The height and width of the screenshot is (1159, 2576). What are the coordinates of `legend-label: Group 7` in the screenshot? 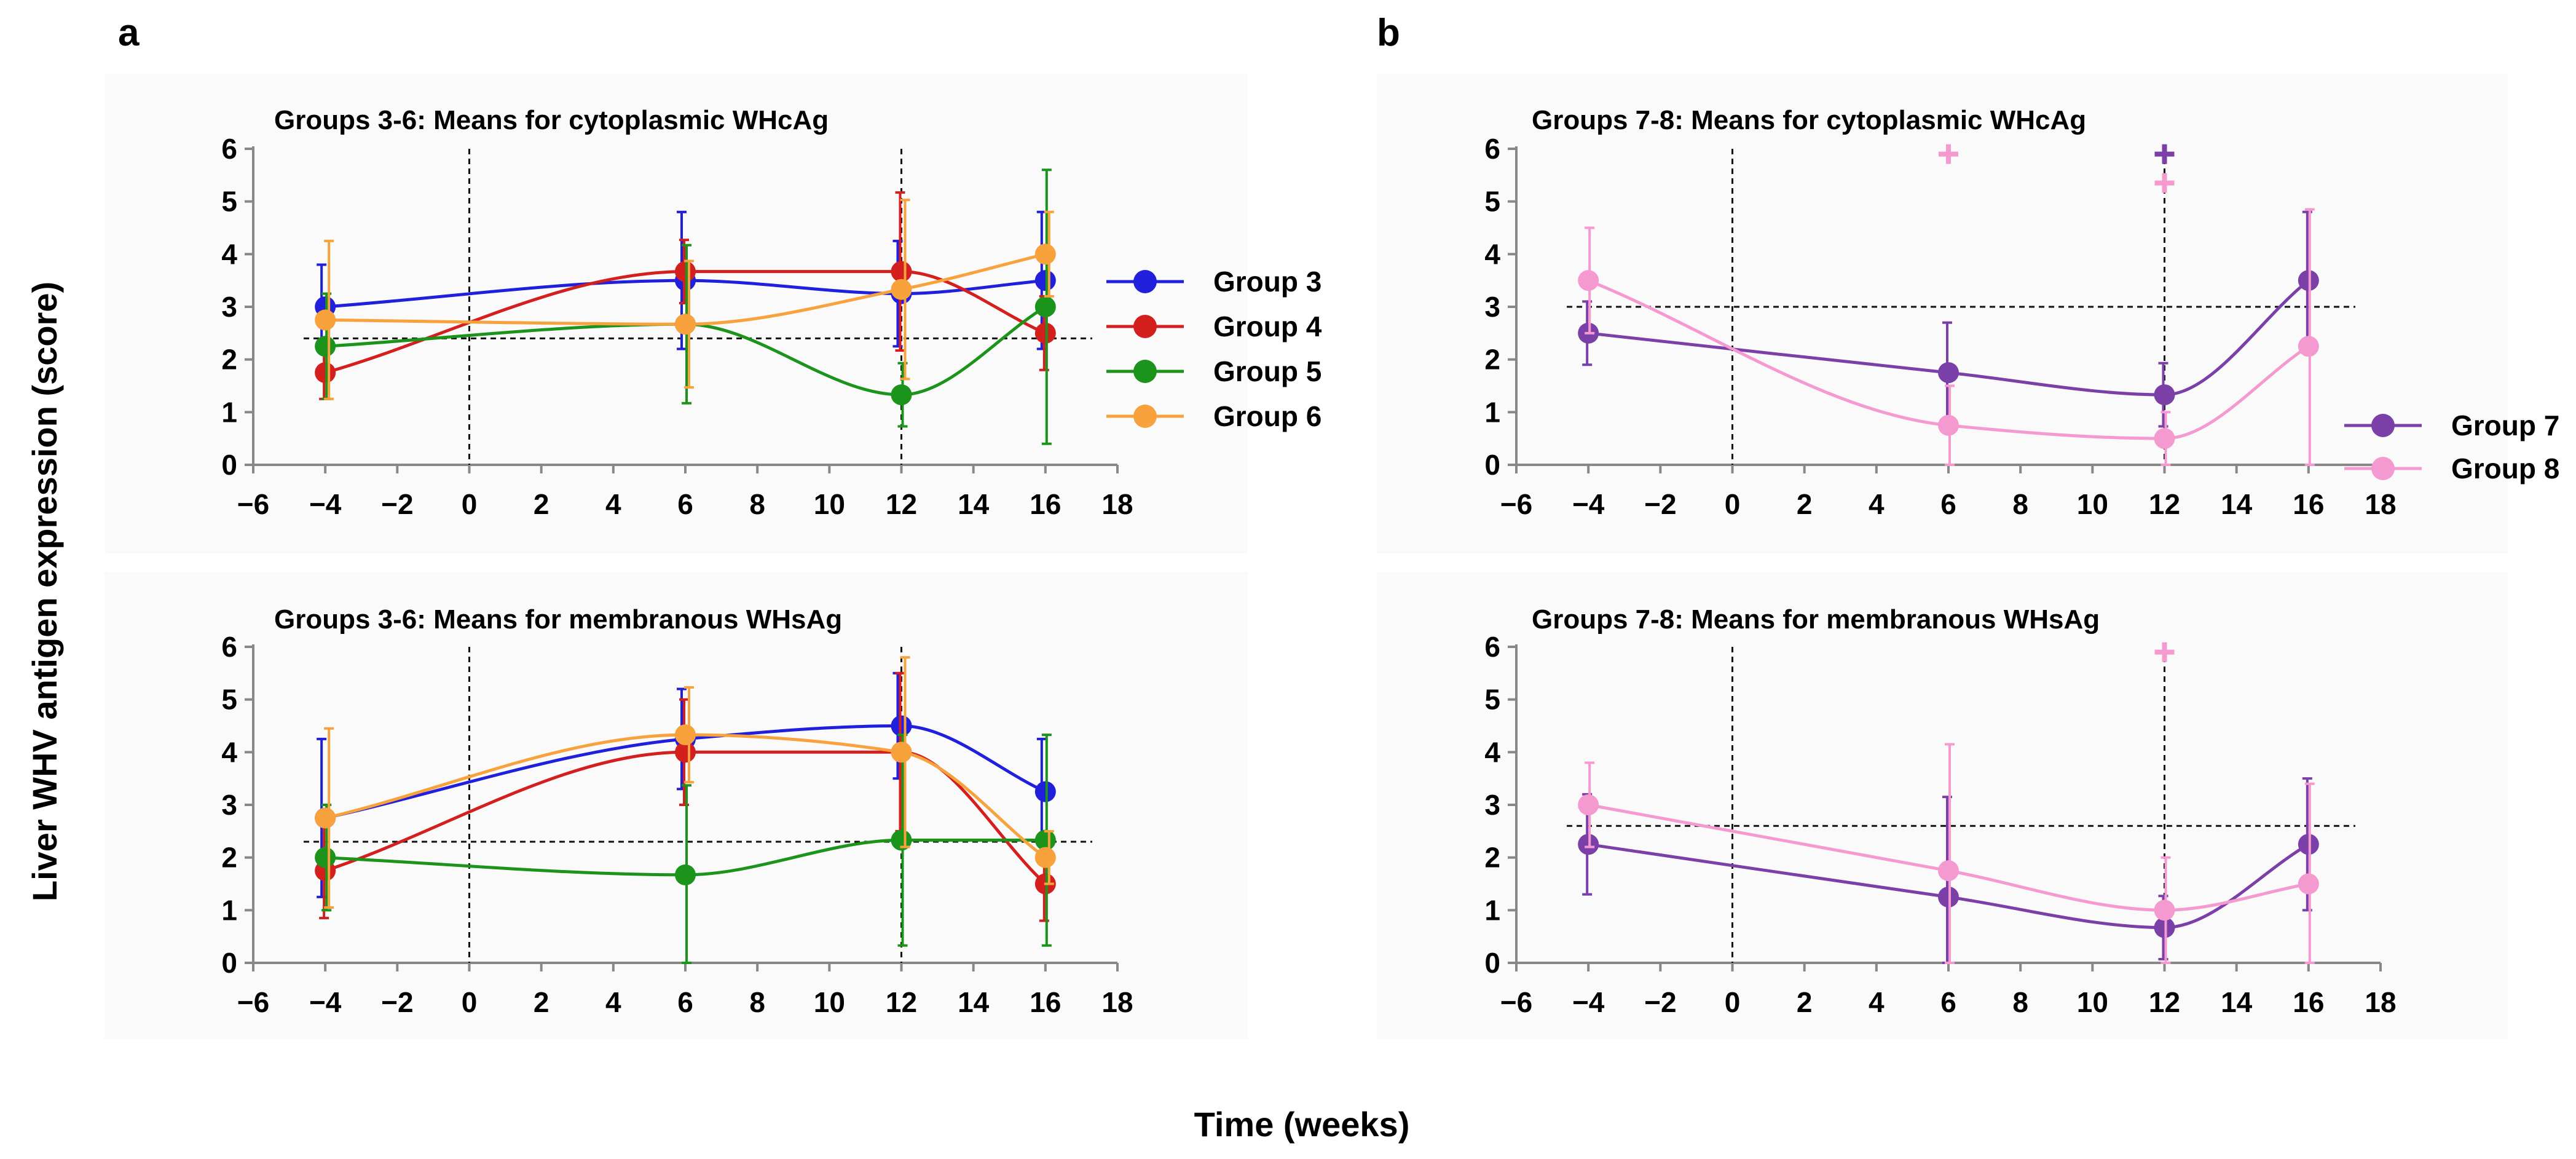 It's located at (2505, 425).